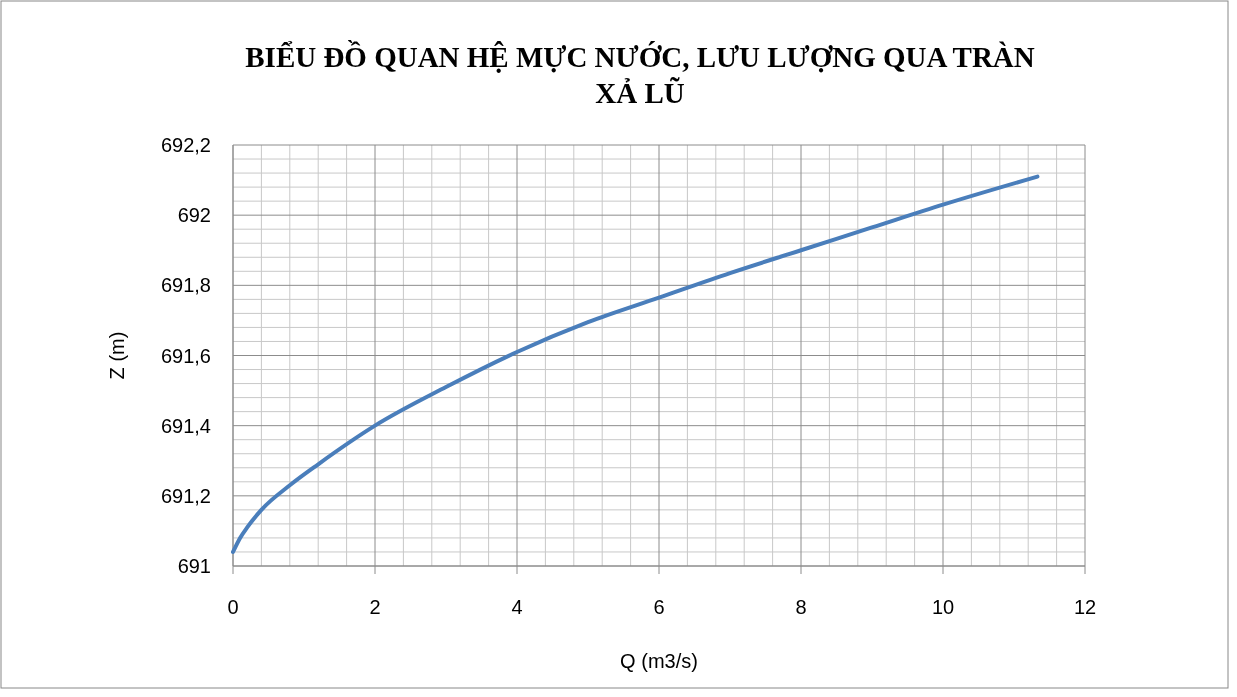 This screenshot has width=1237, height=697. I want to click on y-tick-label: 691,8, so click(185, 285).